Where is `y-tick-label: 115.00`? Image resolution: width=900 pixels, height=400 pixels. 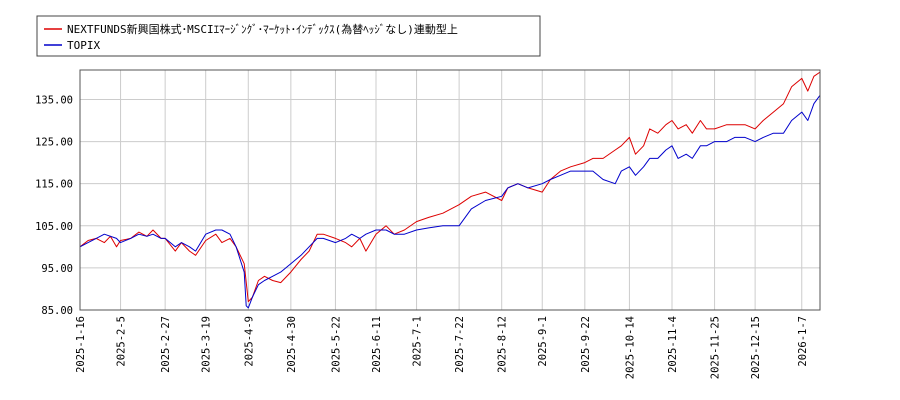
y-tick-label: 115.00 is located at coordinates (54, 185).